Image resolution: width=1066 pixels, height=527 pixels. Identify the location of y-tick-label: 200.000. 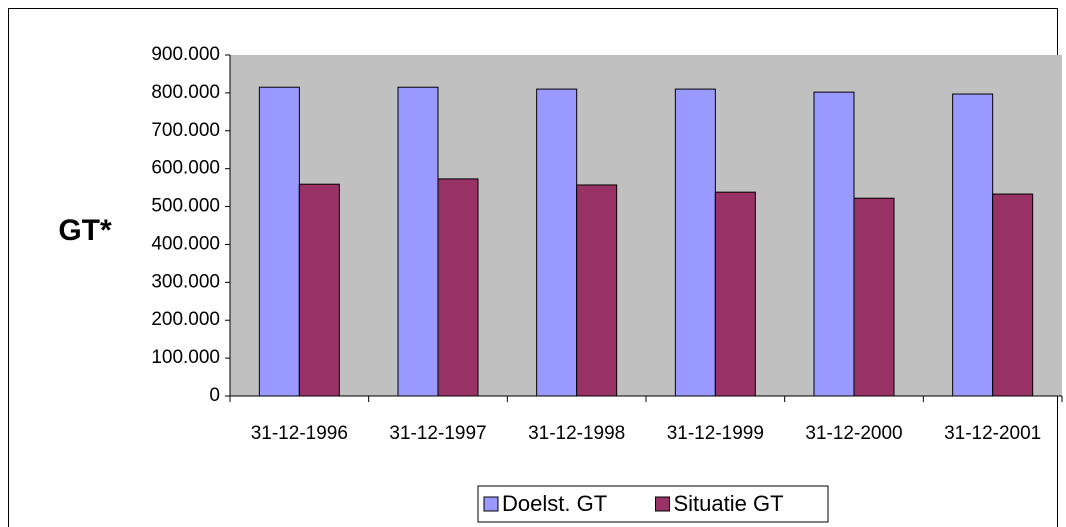
(185, 319).